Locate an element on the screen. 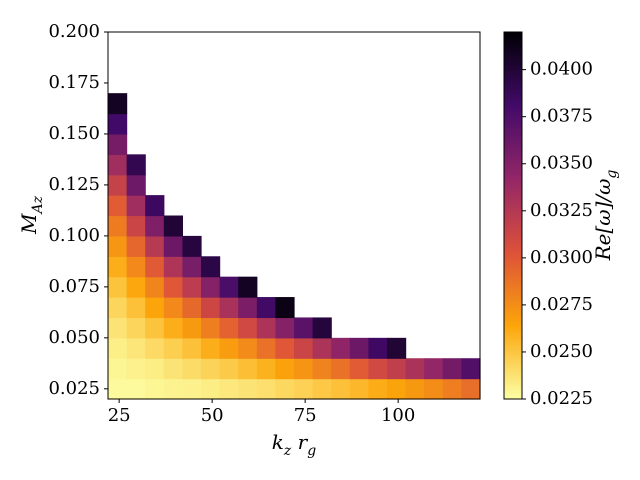  y-tick-label: 0.200 is located at coordinates (74, 31).